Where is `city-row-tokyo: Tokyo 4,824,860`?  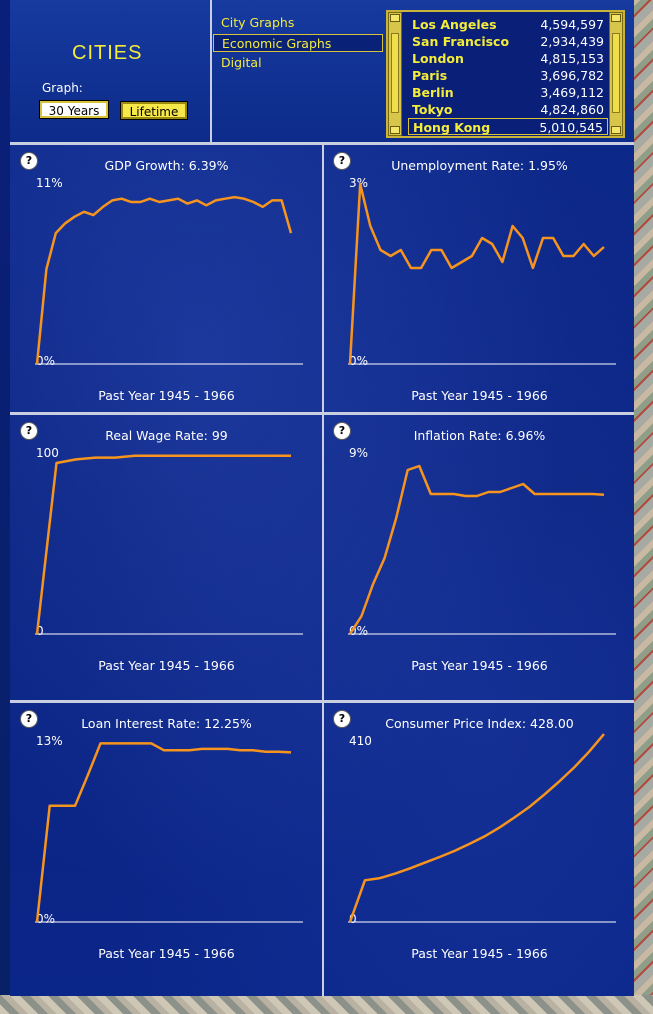 city-row-tokyo: Tokyo 4,824,860 is located at coordinates (508, 109).